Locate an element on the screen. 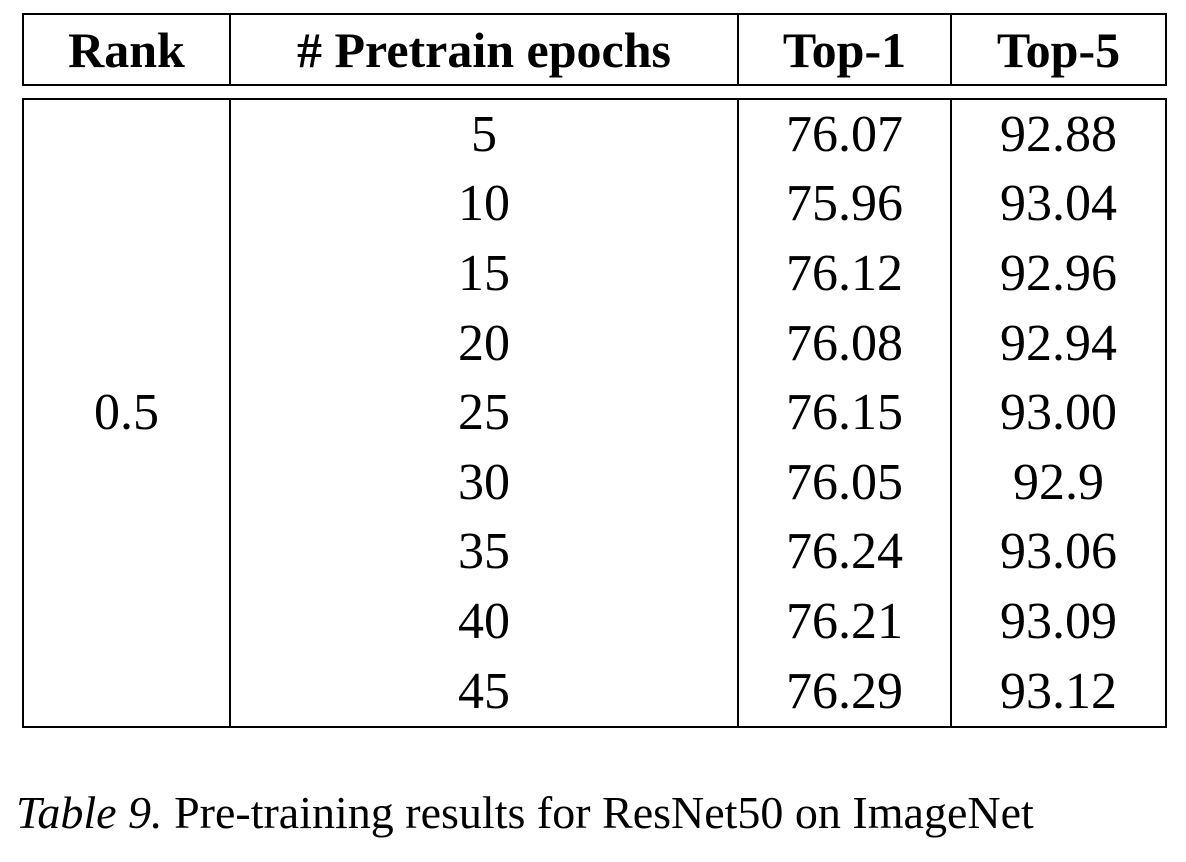  epochs-cell: 25 is located at coordinates (484, 413).